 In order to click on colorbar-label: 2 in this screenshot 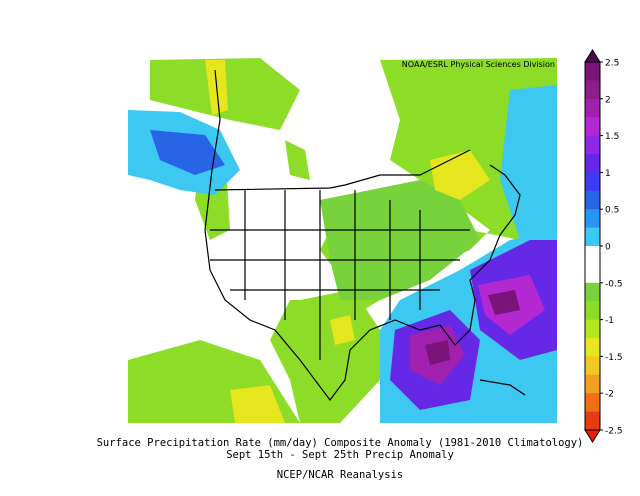, I will do `click(608, 100)`.